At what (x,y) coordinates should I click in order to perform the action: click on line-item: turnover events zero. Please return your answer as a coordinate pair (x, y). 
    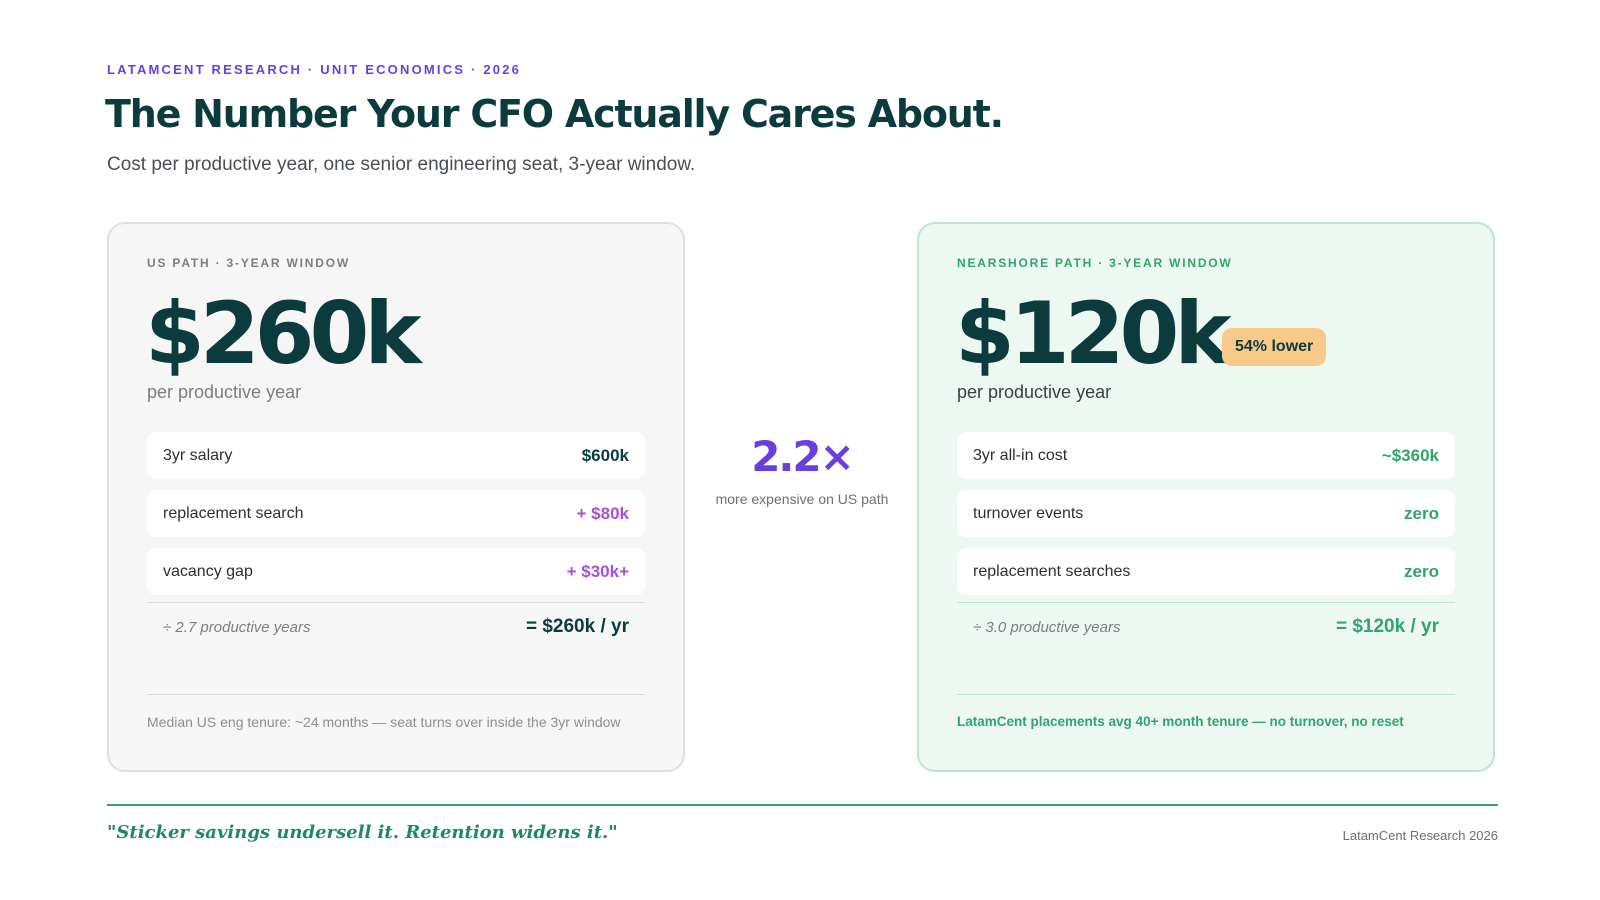
    Looking at the image, I should click on (1206, 513).